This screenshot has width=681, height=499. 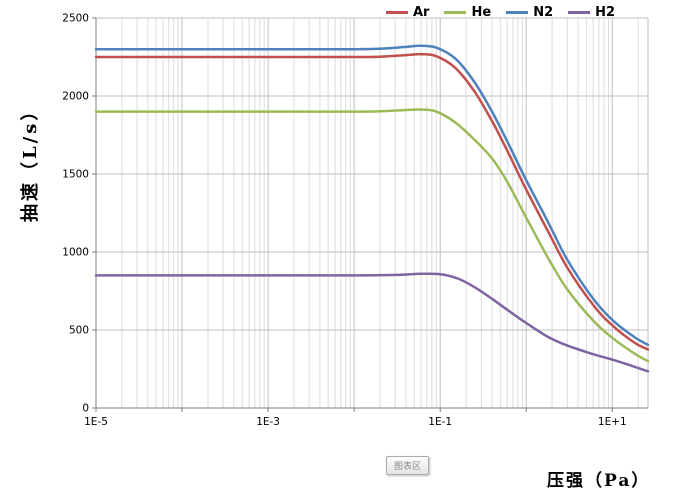 What do you see at coordinates (75, 253) in the screenshot?
I see `y-tick-label: 1000` at bounding box center [75, 253].